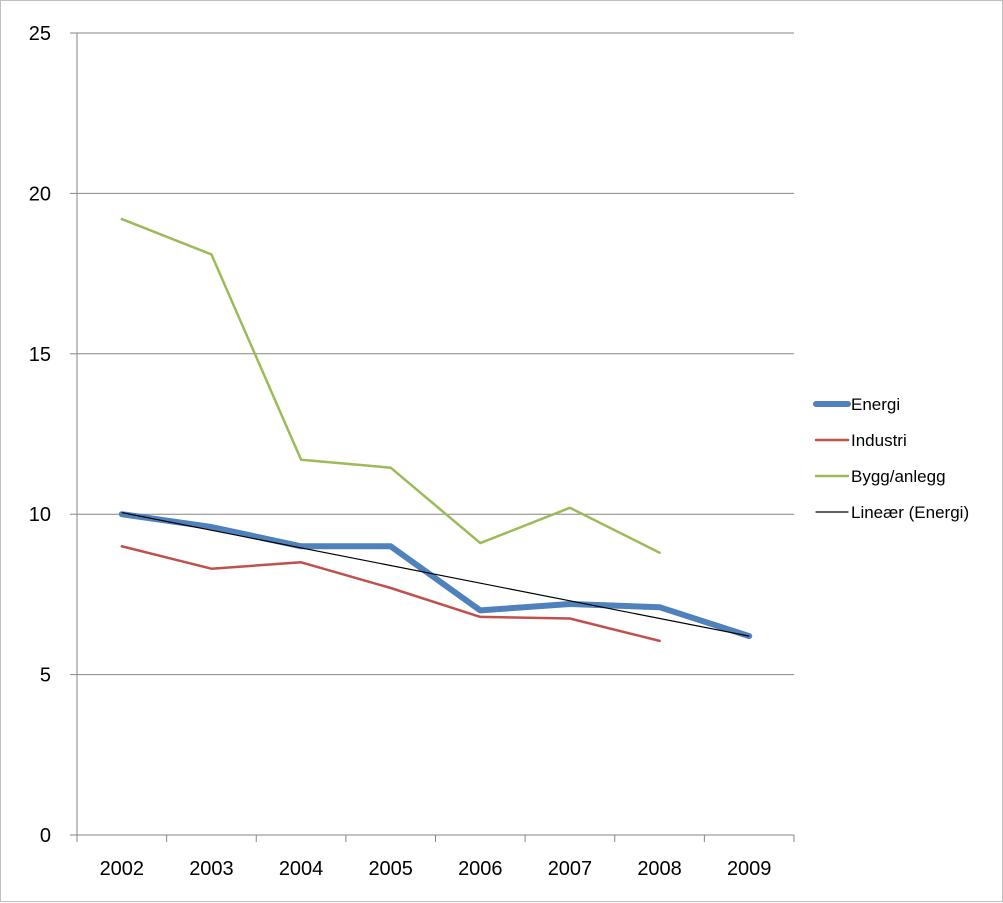  What do you see at coordinates (480, 869) in the screenshot?
I see `x-tick-label: 2006` at bounding box center [480, 869].